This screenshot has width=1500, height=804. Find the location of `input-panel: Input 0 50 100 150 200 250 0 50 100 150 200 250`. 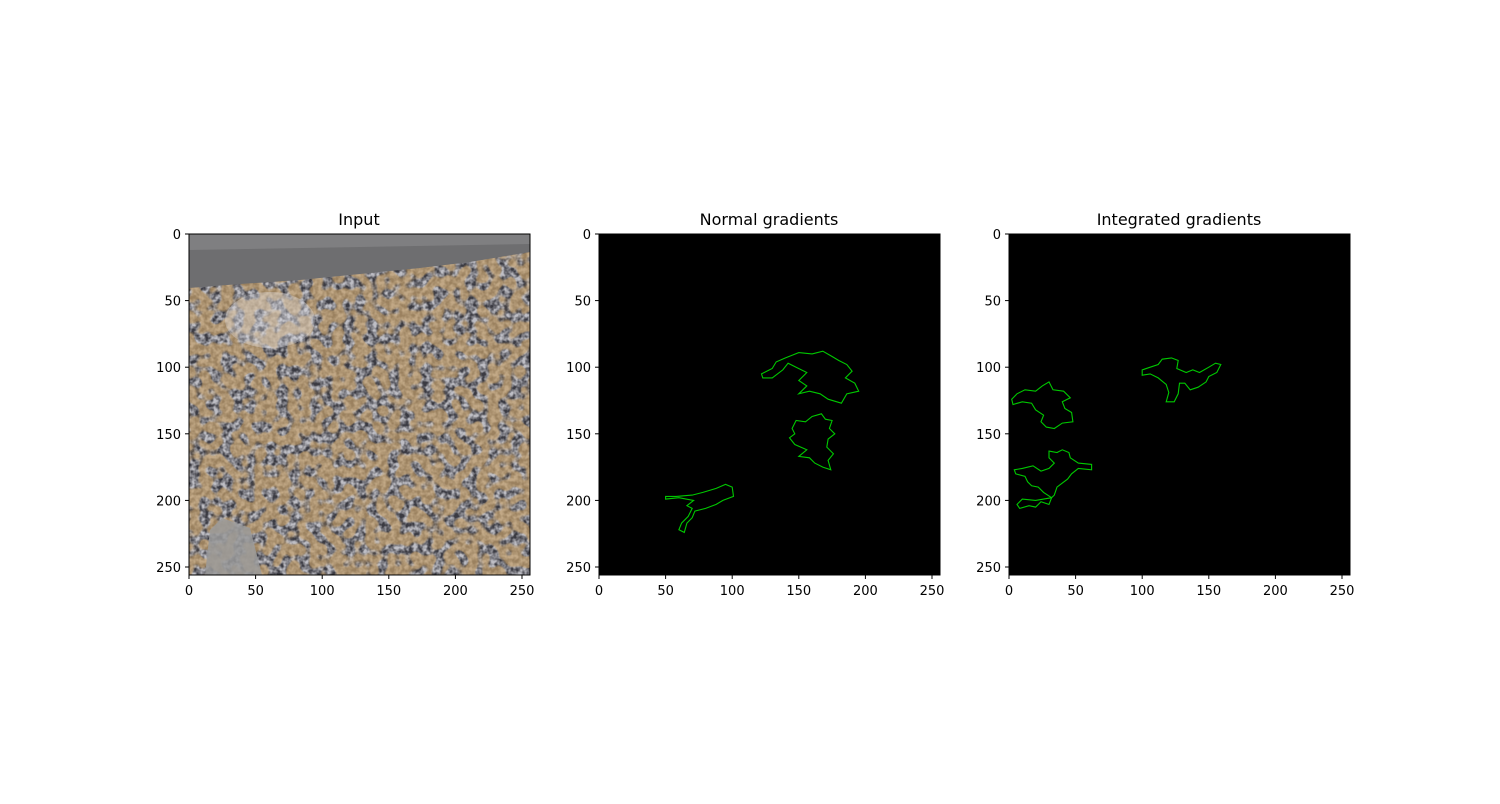

input-panel: Input 0 50 100 150 200 250 0 50 100 150 200 250 is located at coordinates (345, 404).